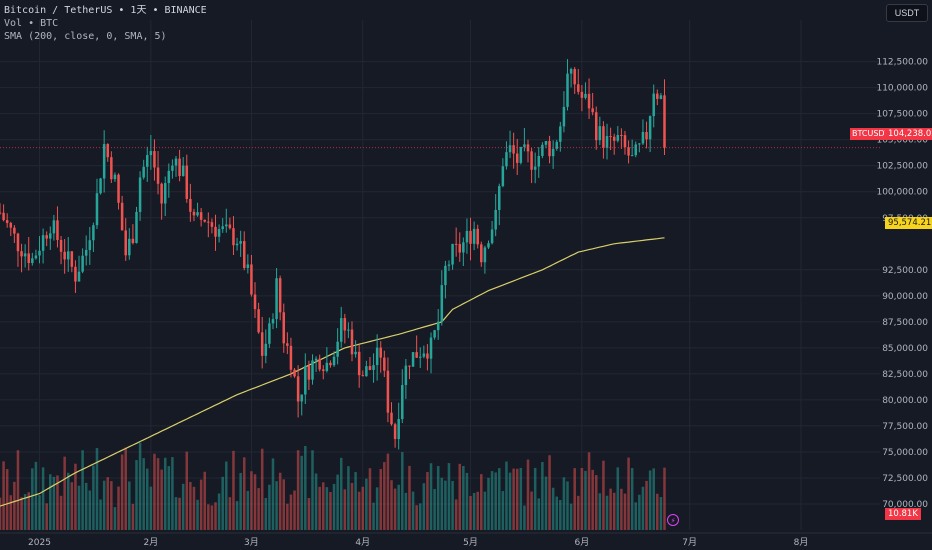 This screenshot has height=550, width=932. Describe the element at coordinates (902, 115) in the screenshot. I see `y-tick-label: 107,500.00` at that location.